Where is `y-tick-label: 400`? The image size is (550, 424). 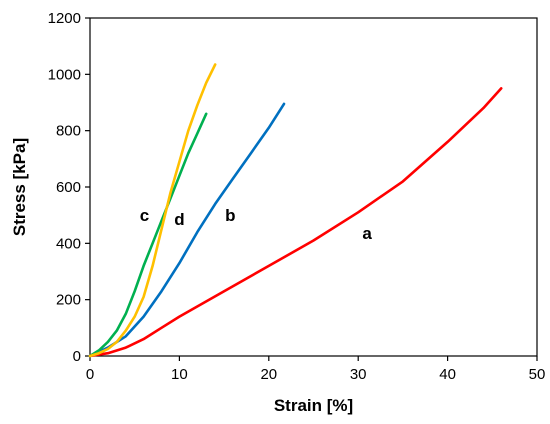
y-tick-label: 400 is located at coordinates (68, 243).